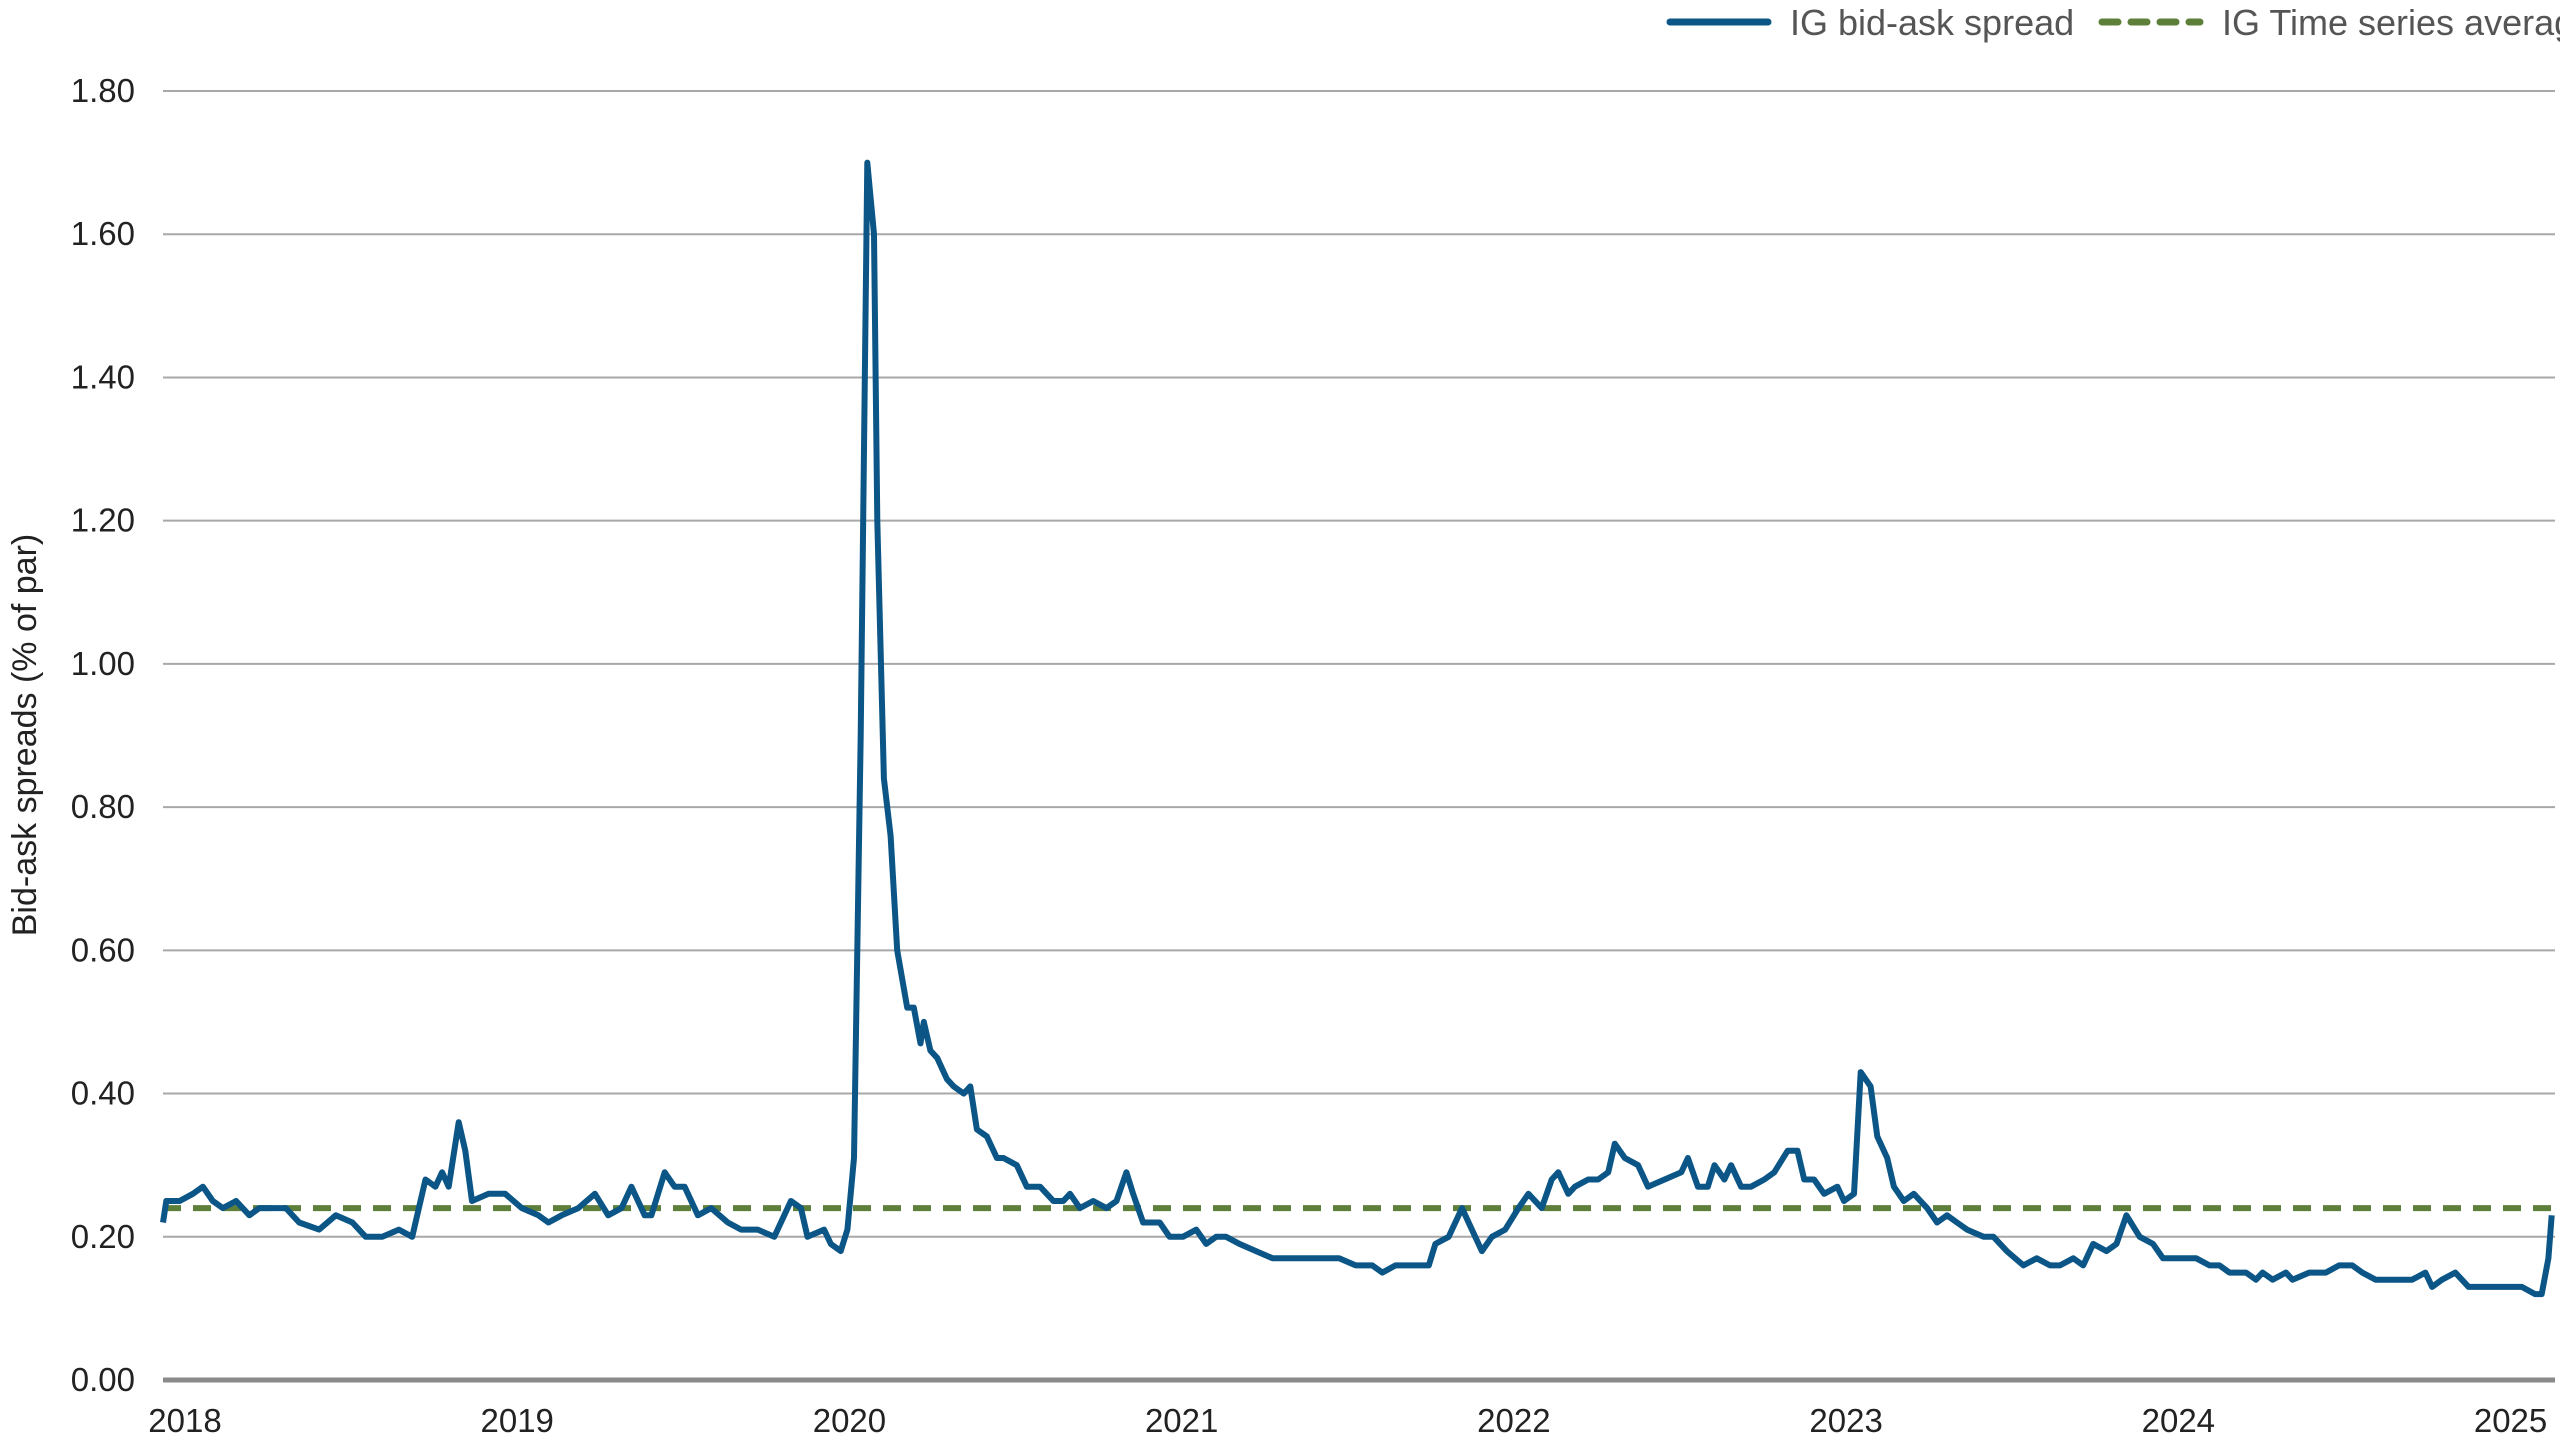  What do you see at coordinates (103, 520) in the screenshot?
I see `y-tick-label: 1.20` at bounding box center [103, 520].